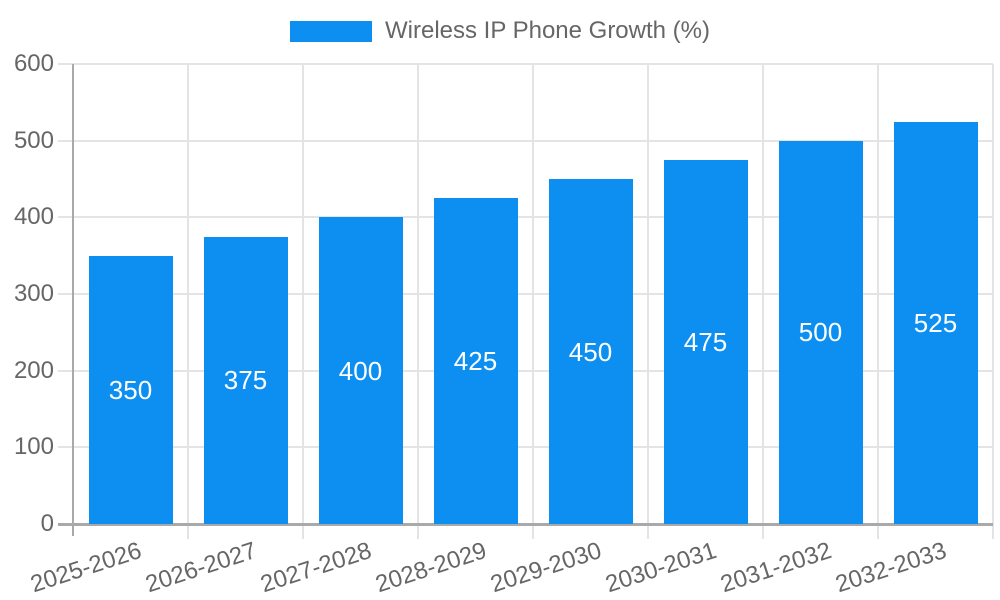 The image size is (1000, 600). Describe the element at coordinates (661, 568) in the screenshot. I see `x-axis-tick-label: 2030-2031` at that location.